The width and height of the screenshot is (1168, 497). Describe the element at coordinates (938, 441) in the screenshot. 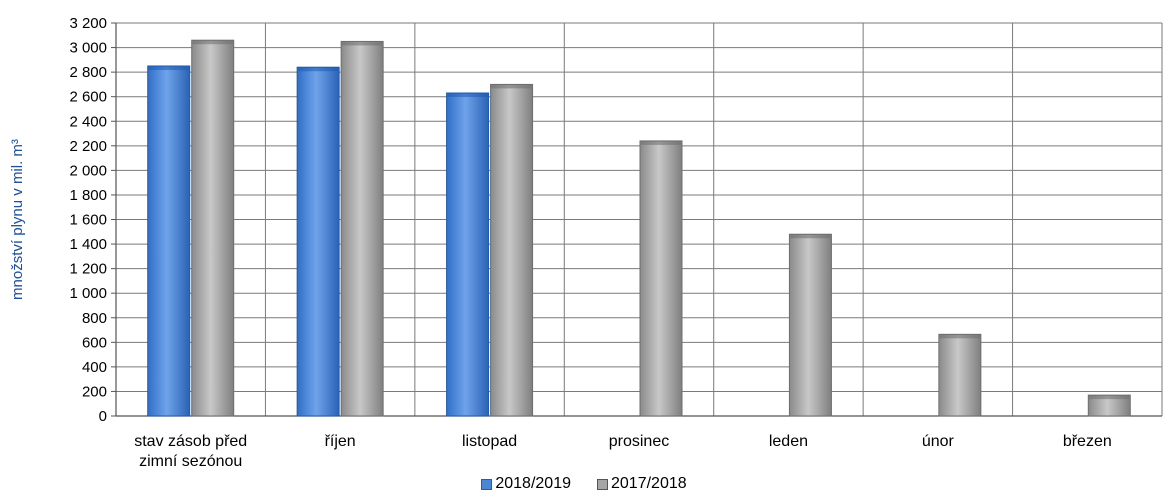

I see `x-tick-label: únor` at that location.